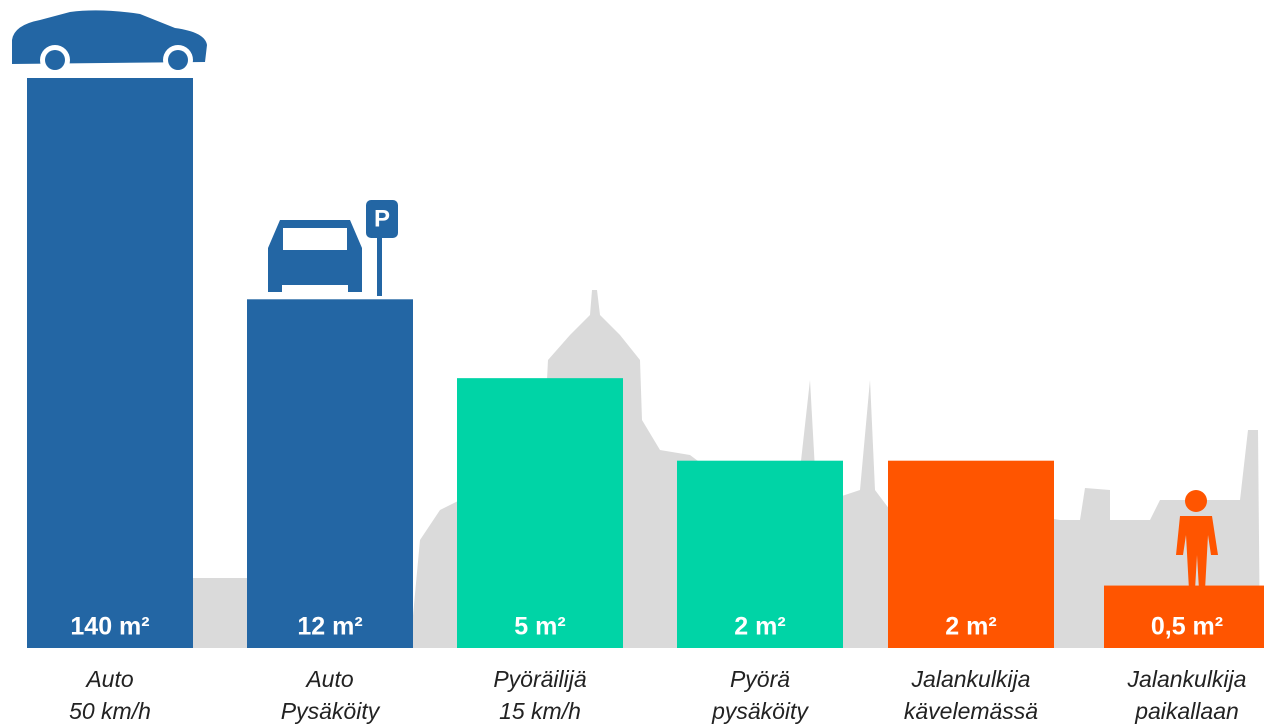  What do you see at coordinates (109, 42) in the screenshot?
I see `car-icon` at bounding box center [109, 42].